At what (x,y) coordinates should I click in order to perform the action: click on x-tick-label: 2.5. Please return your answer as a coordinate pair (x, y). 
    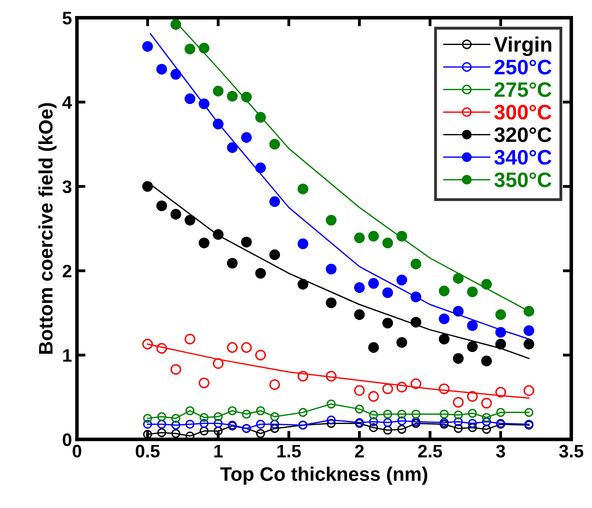
    Looking at the image, I should click on (430, 451).